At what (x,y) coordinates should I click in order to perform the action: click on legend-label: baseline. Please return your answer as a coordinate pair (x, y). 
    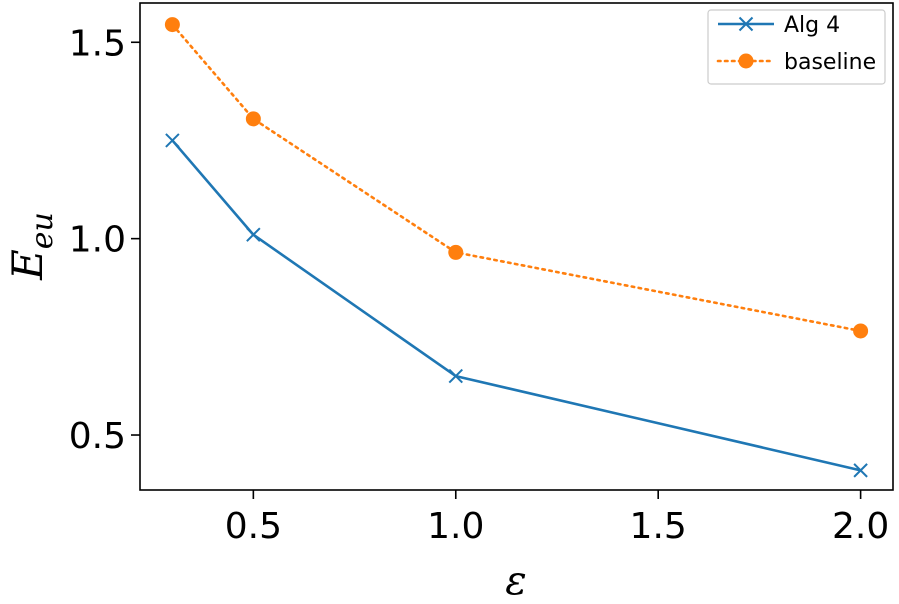
    Looking at the image, I should click on (830, 62).